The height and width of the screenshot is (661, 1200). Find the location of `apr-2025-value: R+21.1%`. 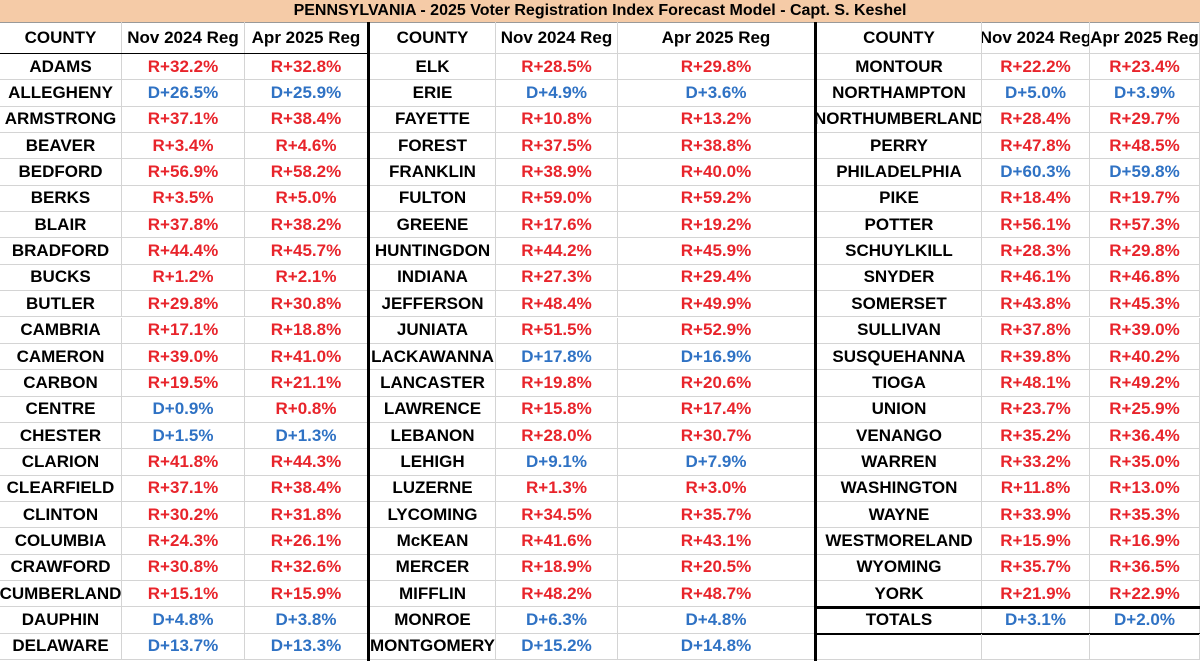

apr-2025-value: R+21.1% is located at coordinates (306, 383).